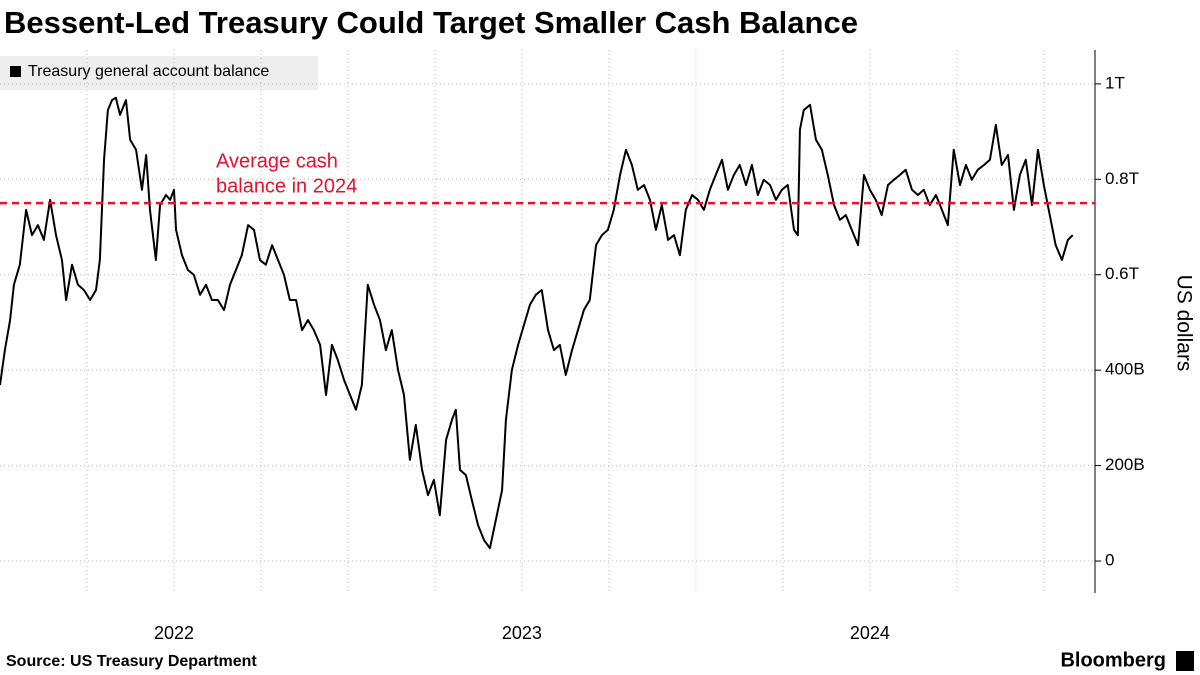 The image size is (1200, 675). Describe the element at coordinates (277, 161) in the screenshot. I see `annotation: Average cash` at that location.